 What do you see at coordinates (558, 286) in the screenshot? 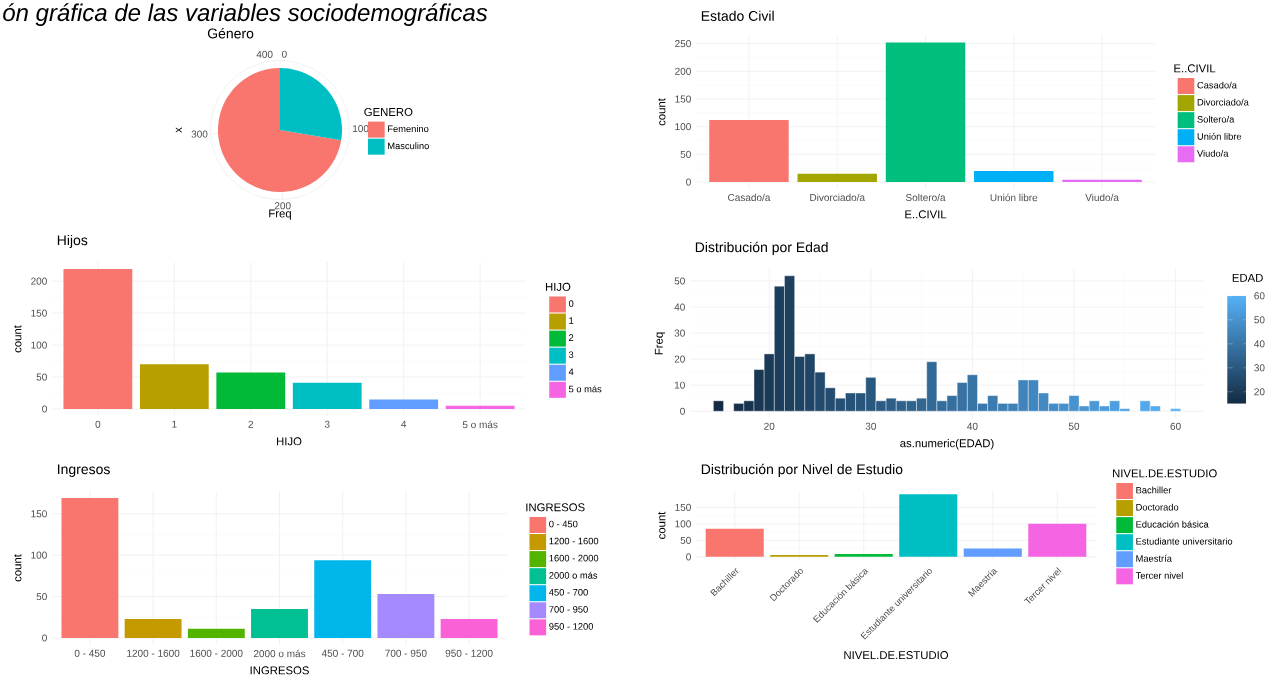
I see `legend-title: HIJO` at bounding box center [558, 286].